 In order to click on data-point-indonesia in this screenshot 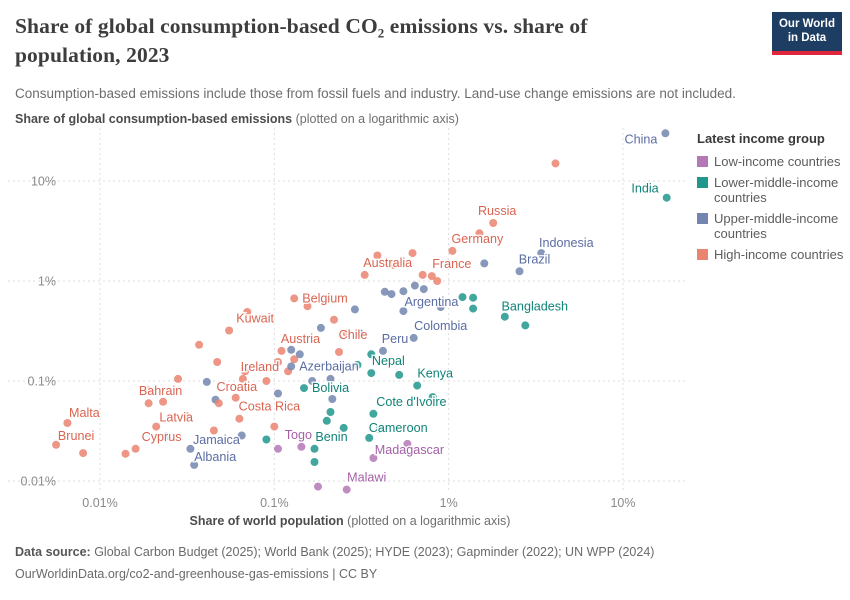, I will do `click(541, 253)`.